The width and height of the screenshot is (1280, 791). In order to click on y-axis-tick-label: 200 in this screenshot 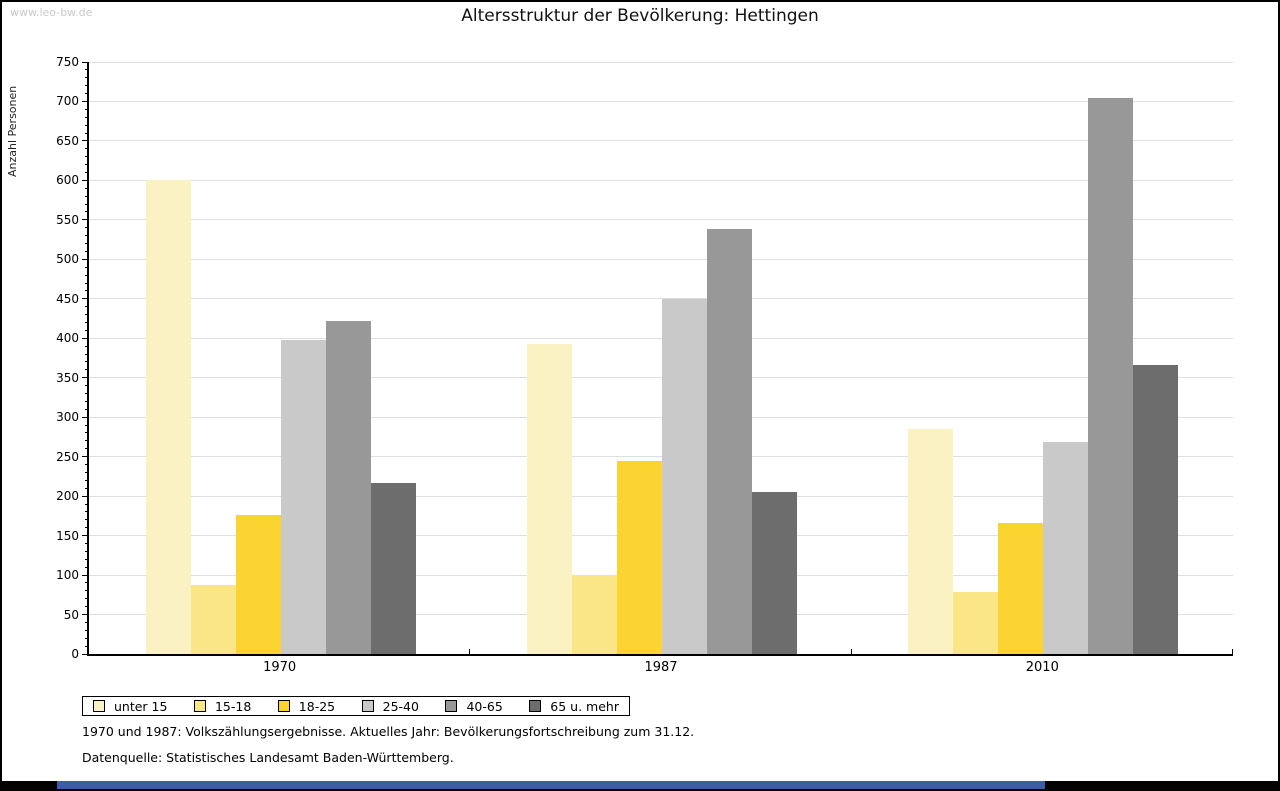, I will do `click(67, 496)`.